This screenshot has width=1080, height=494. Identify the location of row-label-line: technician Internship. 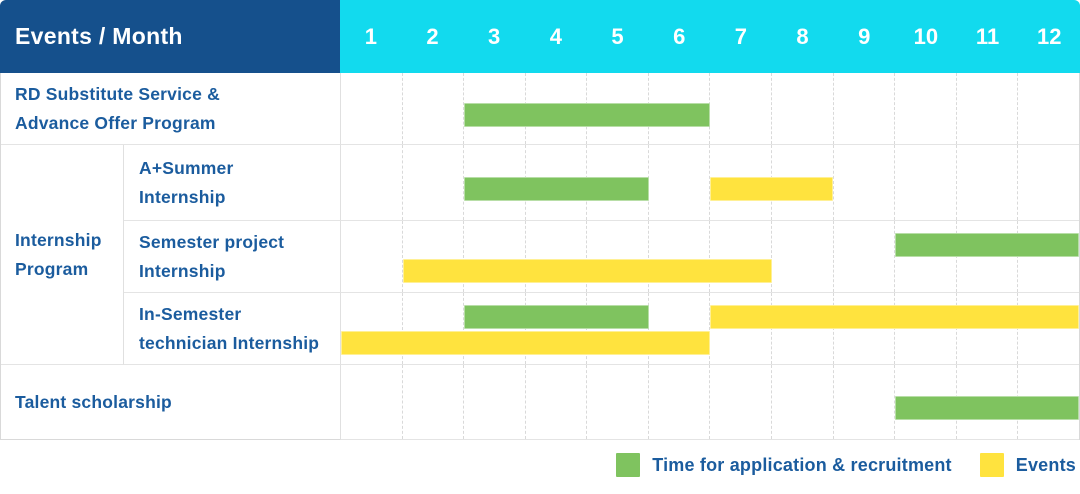
(229, 342).